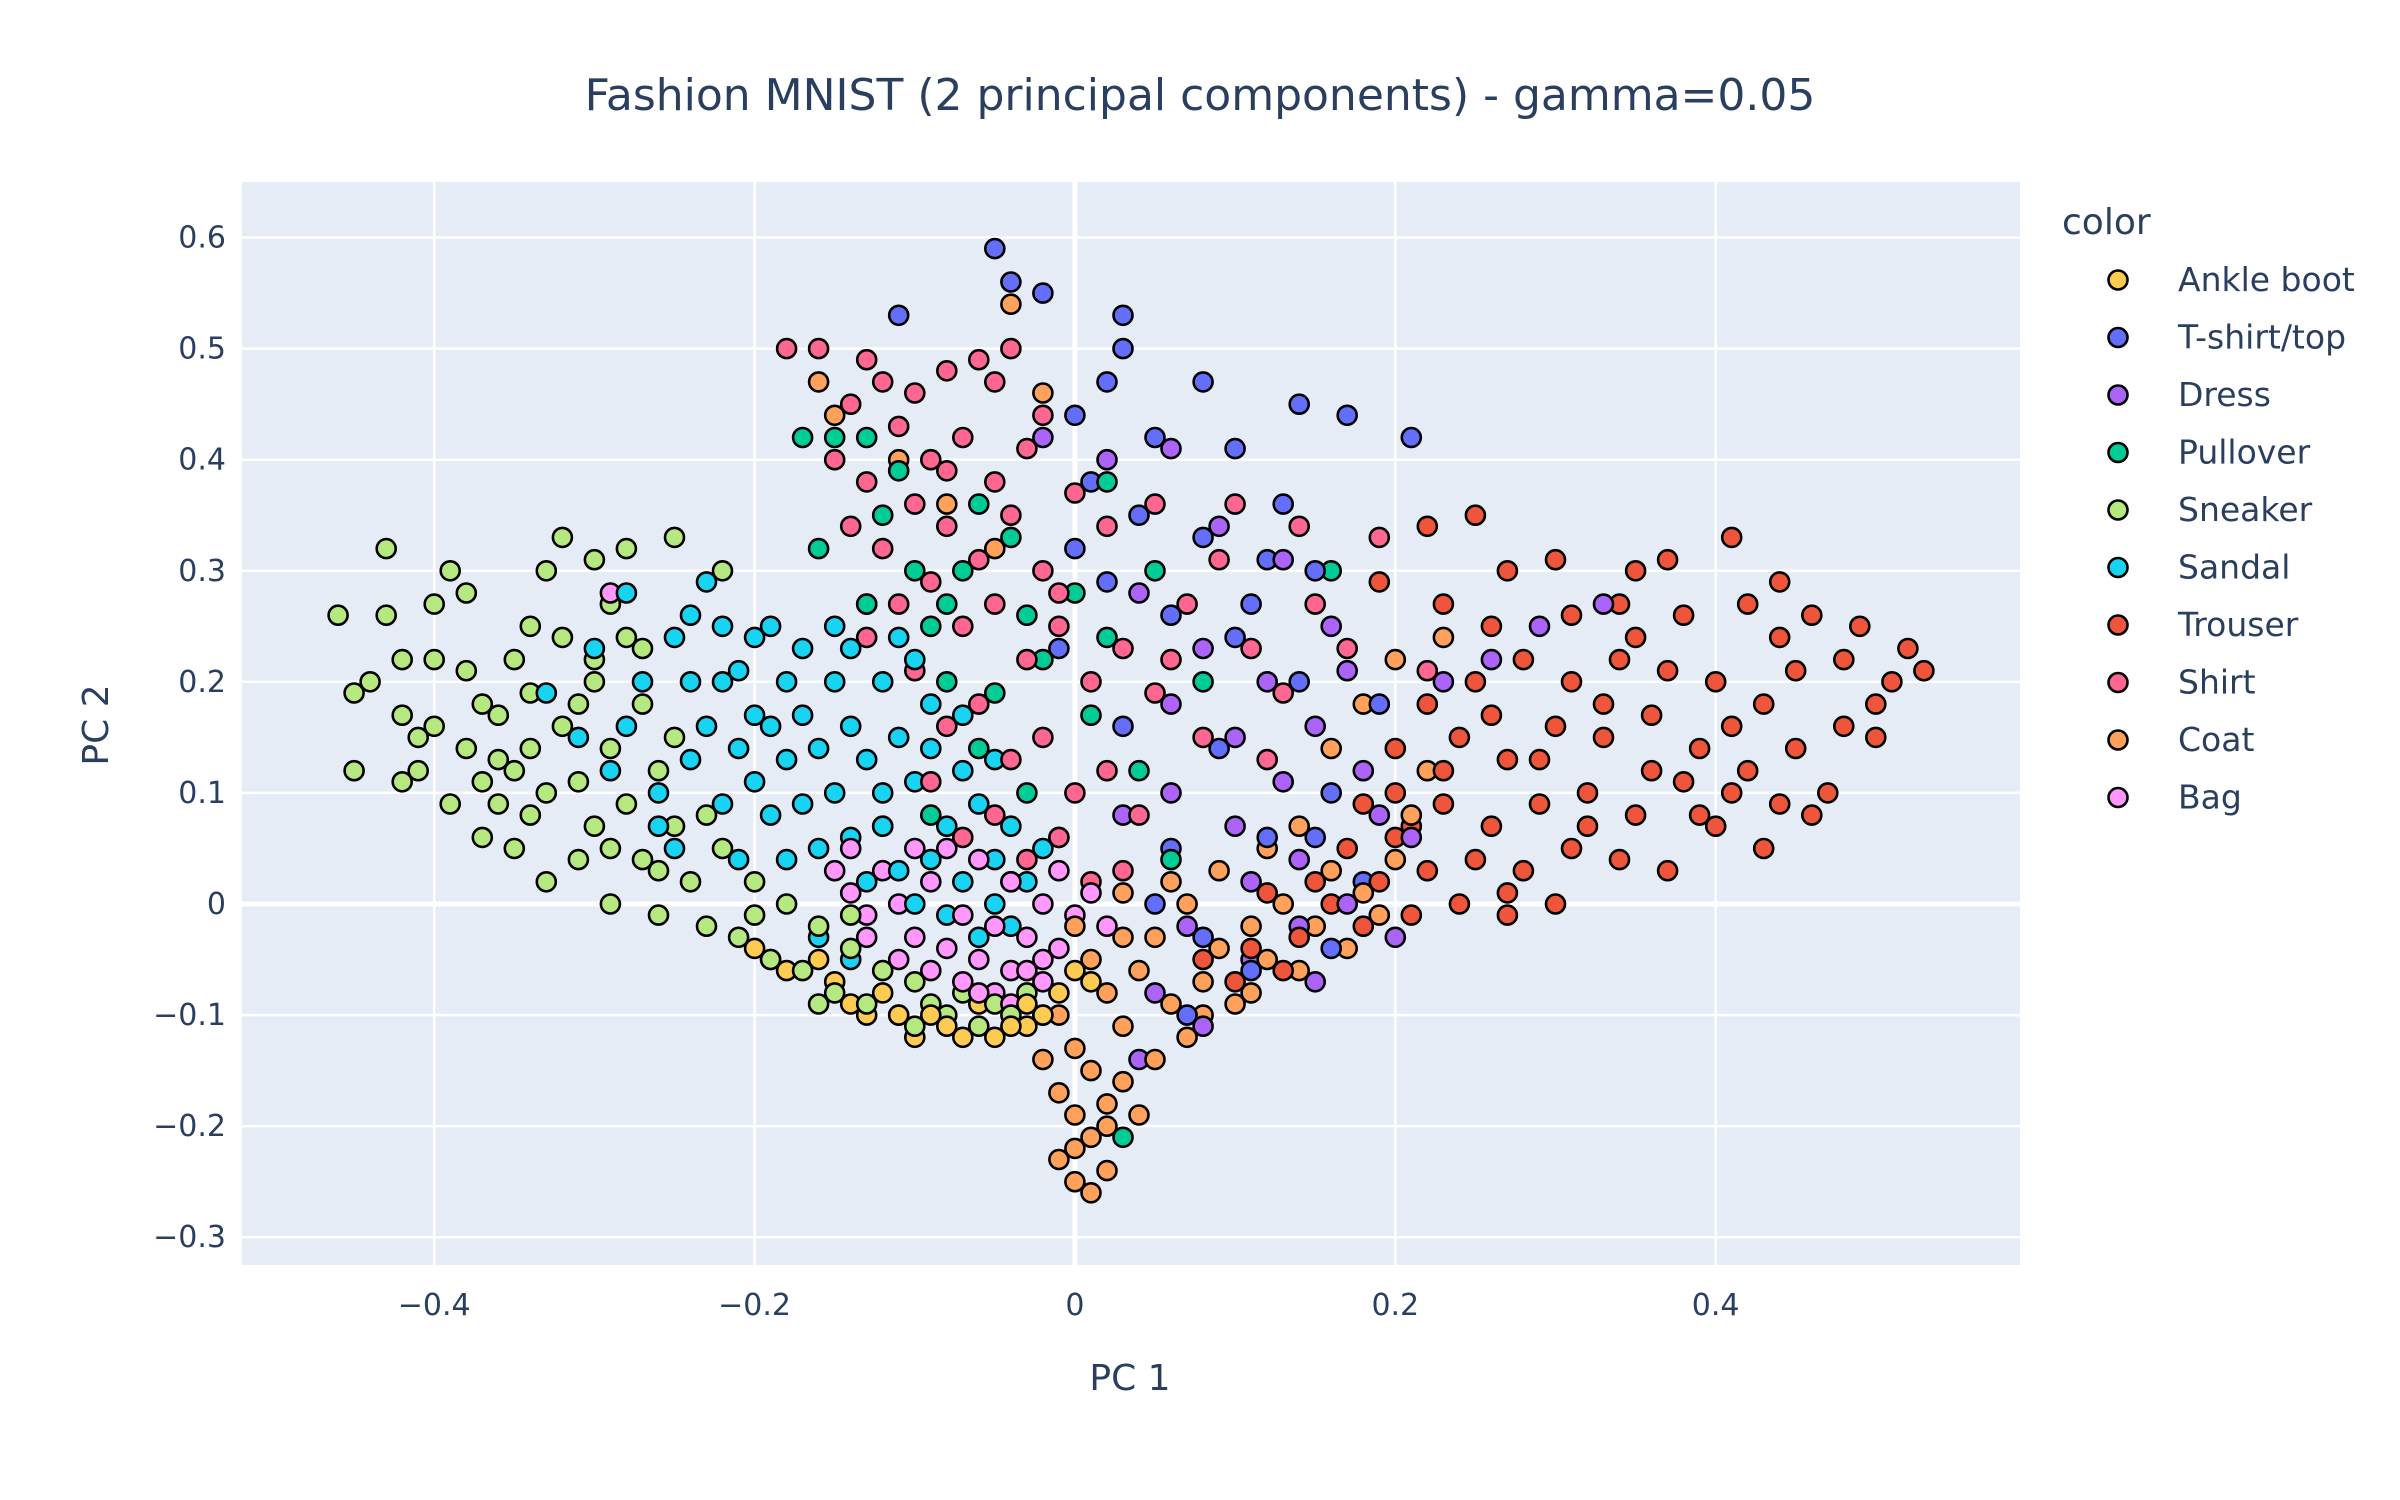  I want to click on legend-item: Sneaker, so click(2210, 509).